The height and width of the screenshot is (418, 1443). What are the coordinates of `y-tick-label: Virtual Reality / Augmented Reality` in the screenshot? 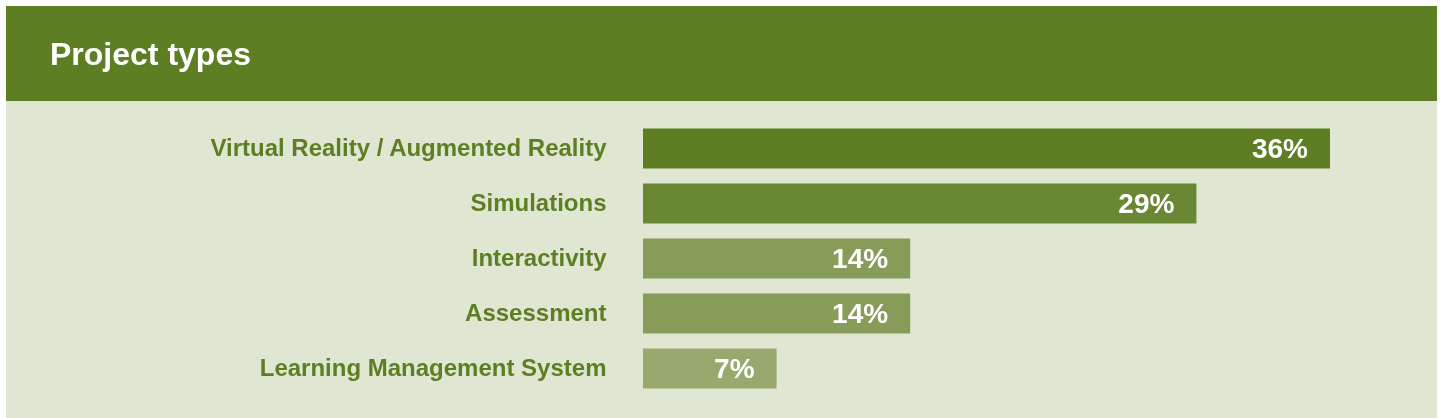 It's located at (409, 147).